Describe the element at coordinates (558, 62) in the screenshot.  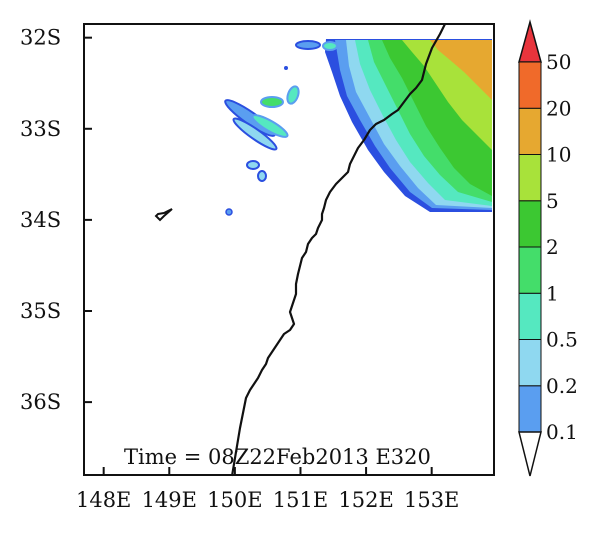
I see `colorbar-label: 50` at that location.